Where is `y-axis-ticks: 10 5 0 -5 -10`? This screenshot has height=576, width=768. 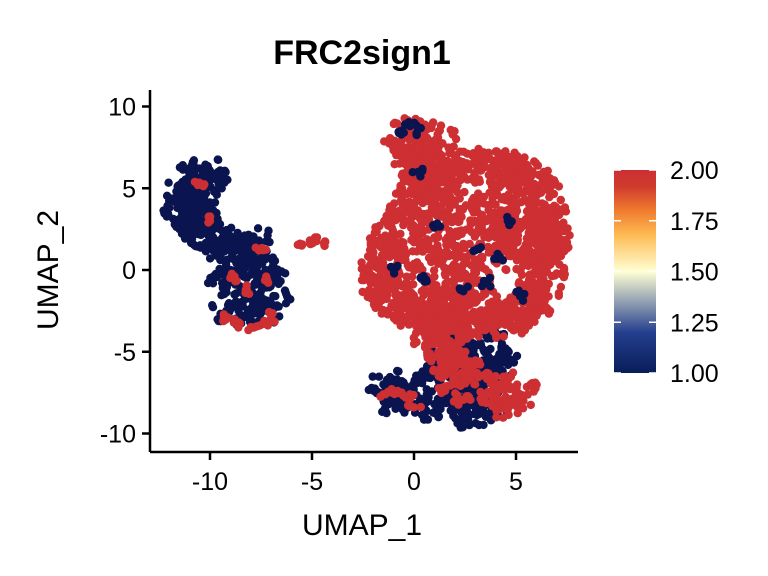
y-axis-ticks: 10 5 0 -5 -10 is located at coordinates (125, 271).